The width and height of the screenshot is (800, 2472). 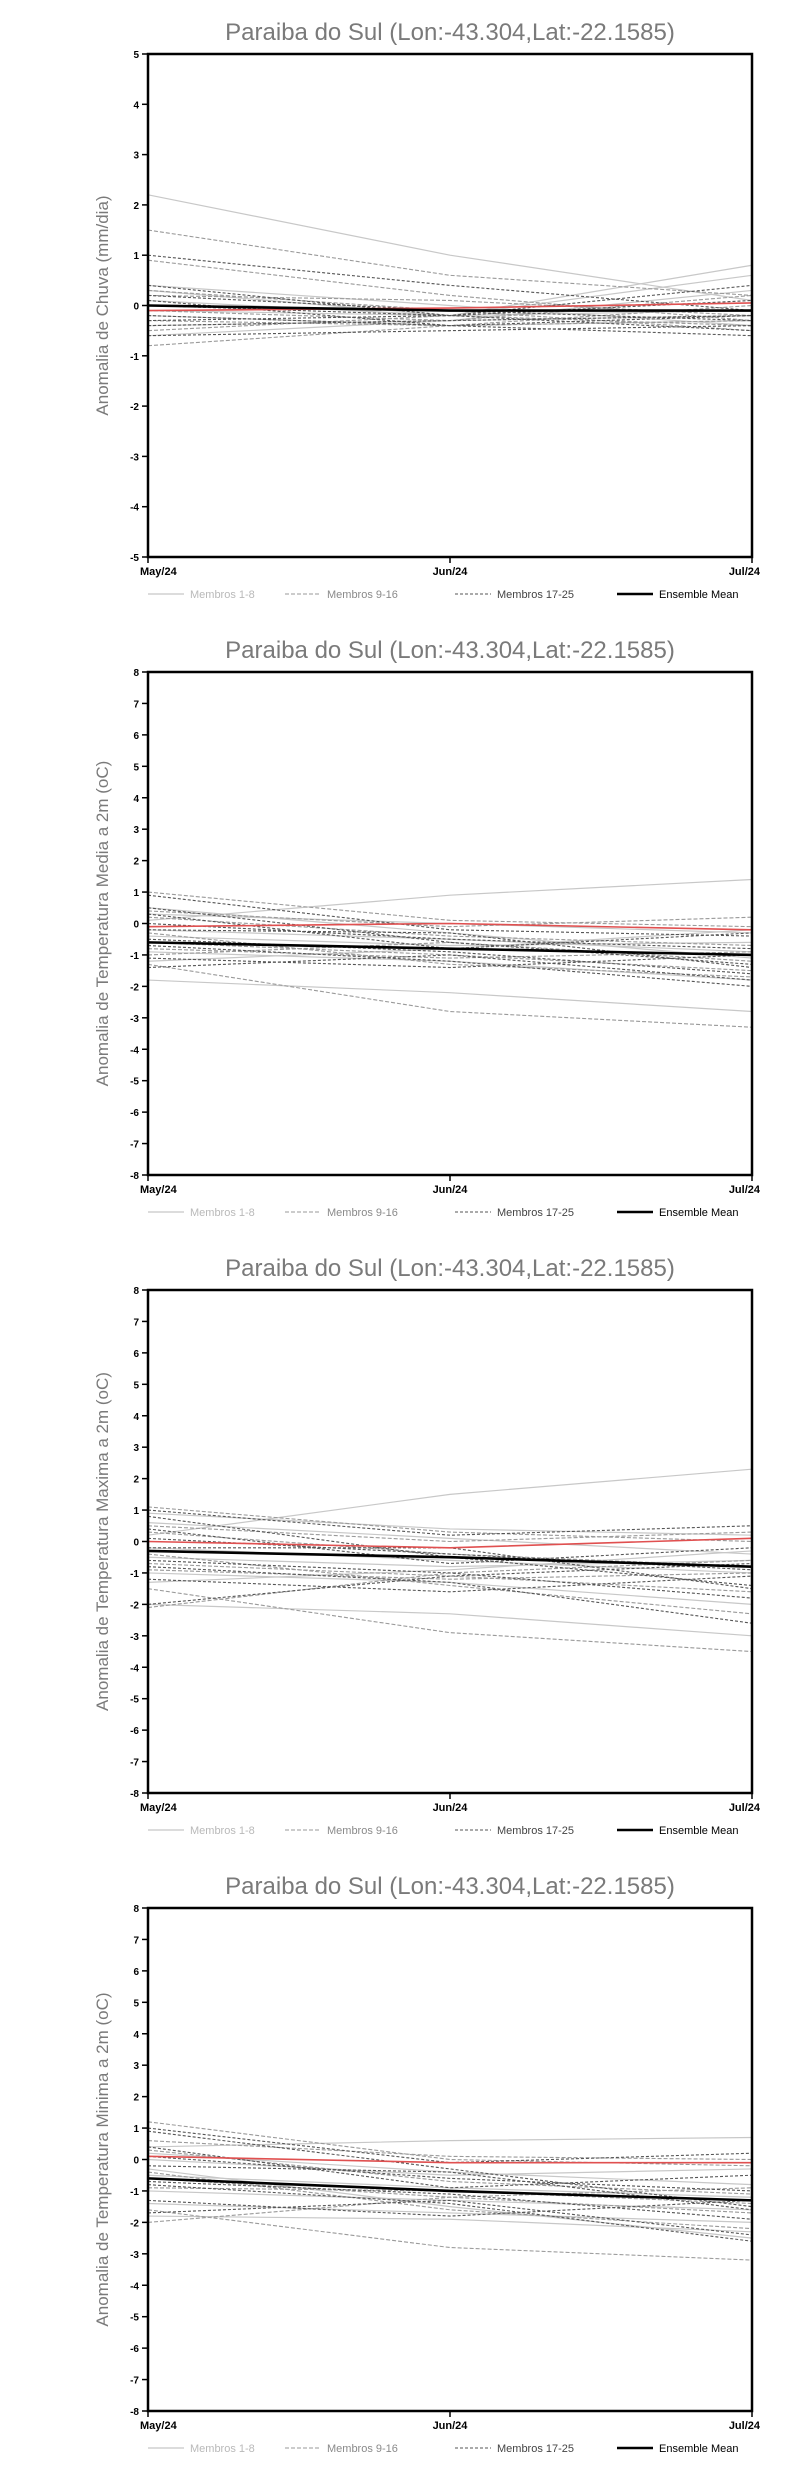 What do you see at coordinates (134, 956) in the screenshot?
I see `y-tick-label: -1` at bounding box center [134, 956].